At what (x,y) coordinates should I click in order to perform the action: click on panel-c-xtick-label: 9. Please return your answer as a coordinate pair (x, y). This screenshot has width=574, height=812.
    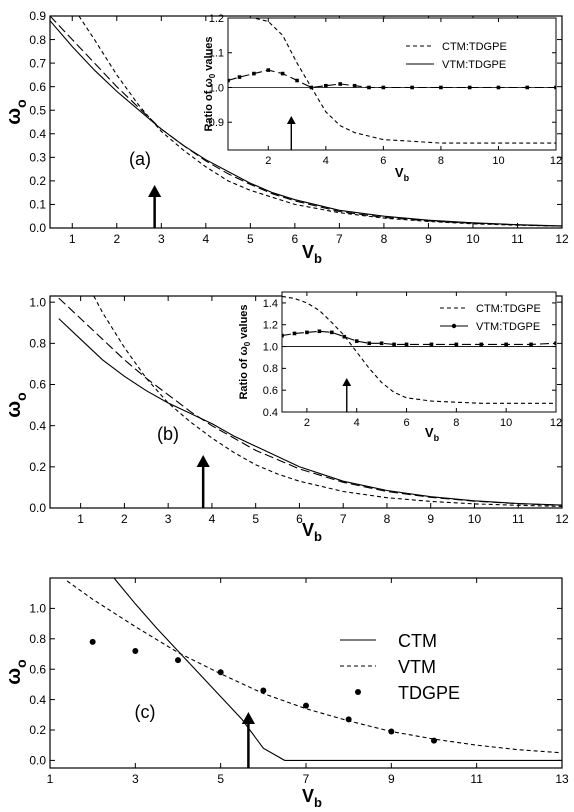
    Looking at the image, I should click on (391, 779).